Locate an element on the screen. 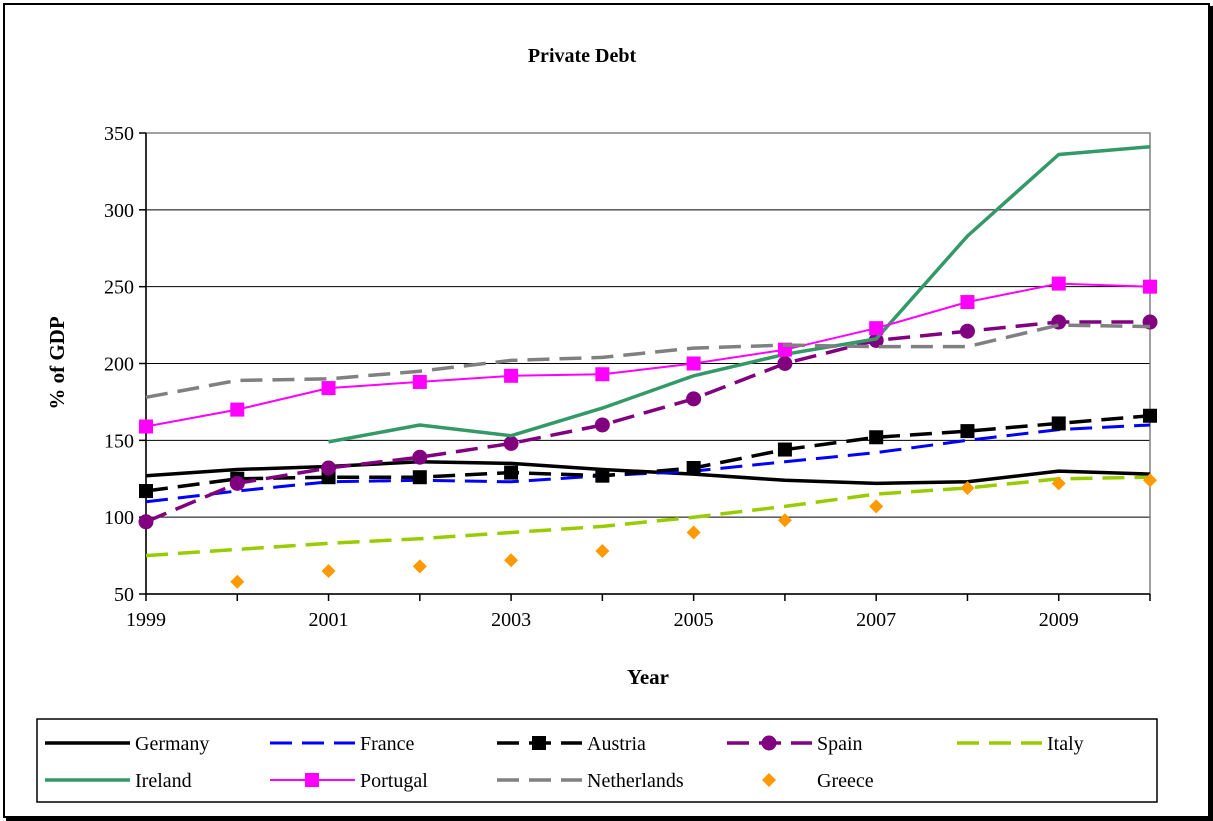  legend-item-austria: Austria is located at coordinates (571, 744).